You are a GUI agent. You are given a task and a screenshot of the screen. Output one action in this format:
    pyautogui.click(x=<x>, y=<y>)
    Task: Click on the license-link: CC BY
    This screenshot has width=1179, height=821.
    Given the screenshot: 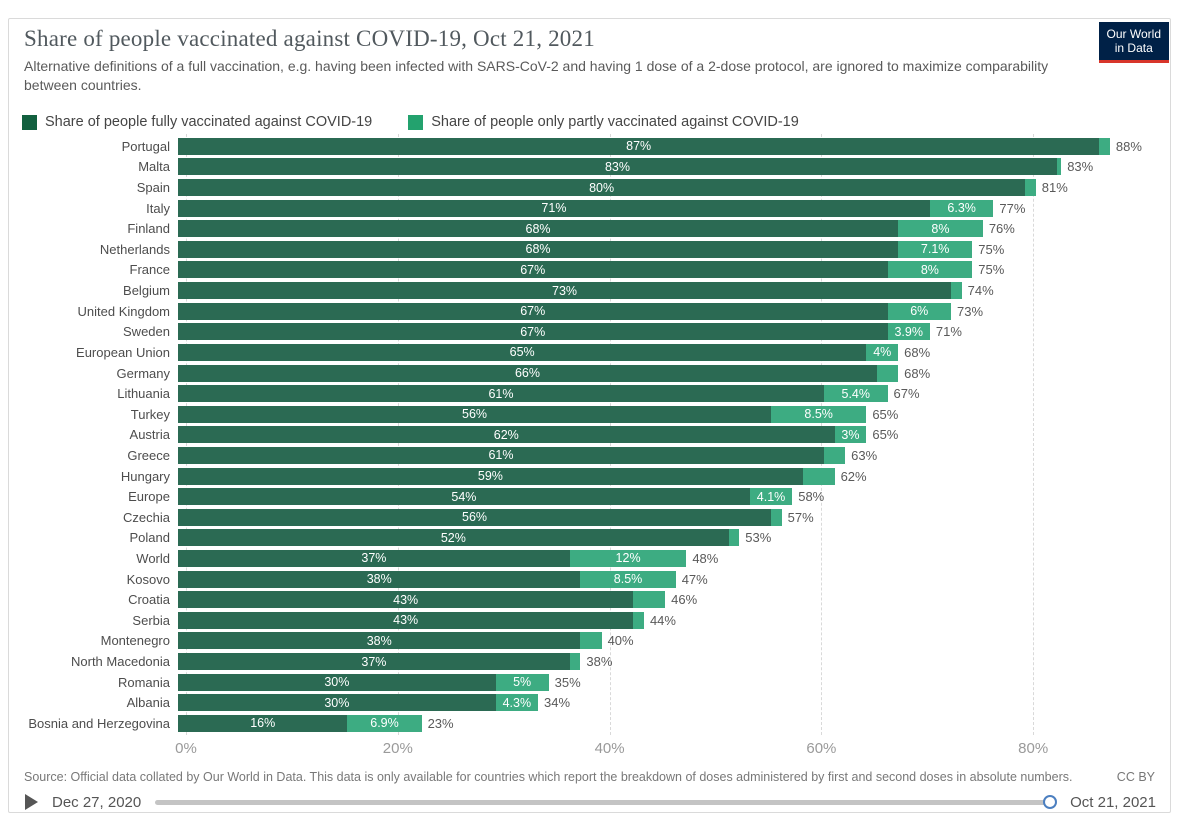 What is the action you would take?
    pyautogui.click(x=1135, y=777)
    